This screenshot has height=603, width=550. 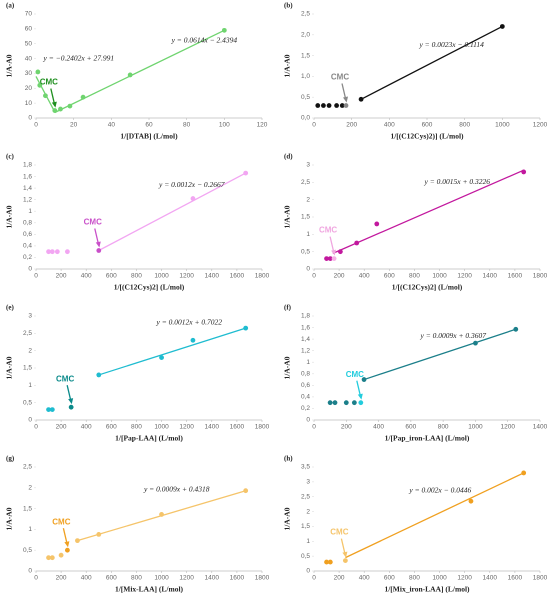 What do you see at coordinates (427, 589) in the screenshot?
I see `x-axis-label: 1/[Mix_iron-LAA] (L/mol)` at bounding box center [427, 589].